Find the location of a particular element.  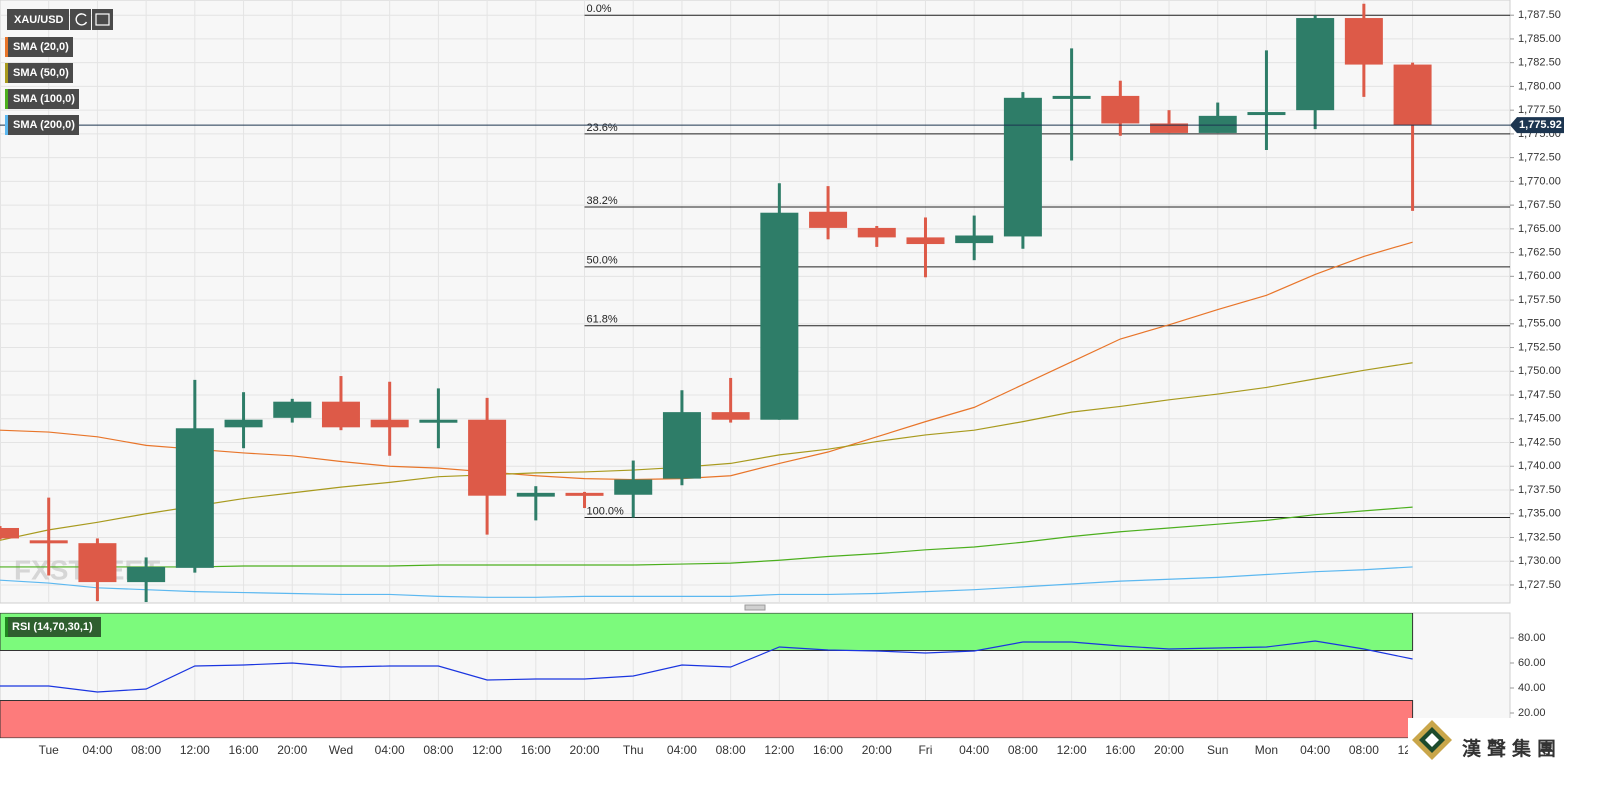

y-tick-label: 1,780.00 is located at coordinates (1539, 86).